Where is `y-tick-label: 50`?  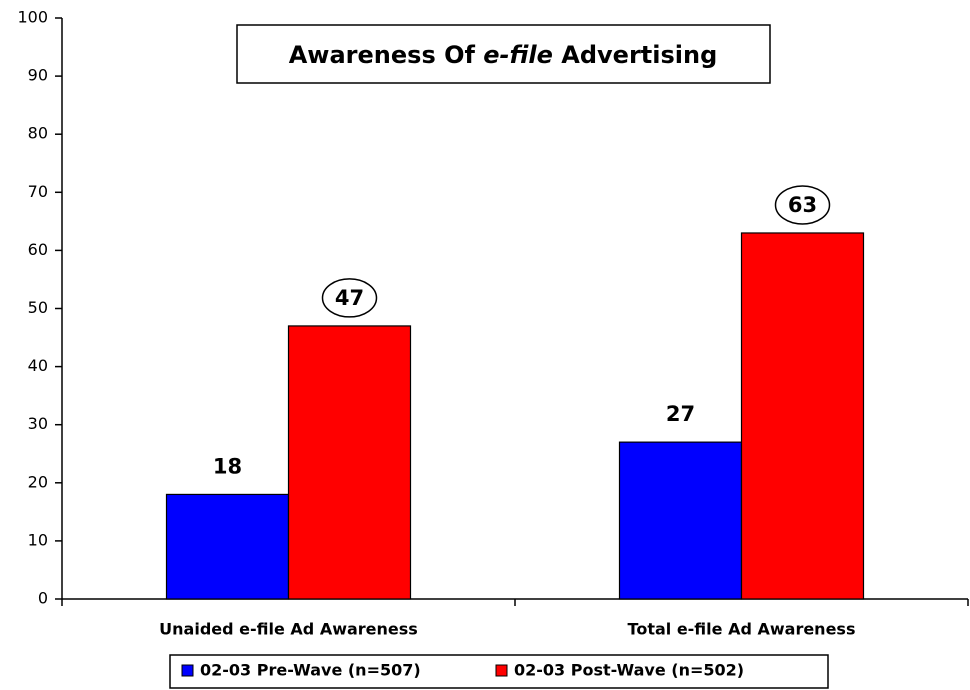
y-tick-label: 50 is located at coordinates (38, 307).